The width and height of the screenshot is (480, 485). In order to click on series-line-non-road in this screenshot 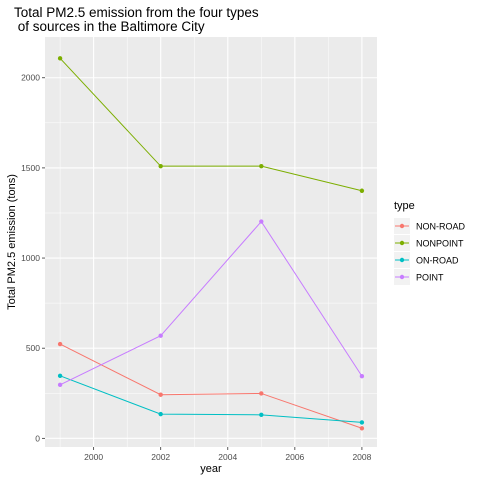, I will do `click(211, 386)`.